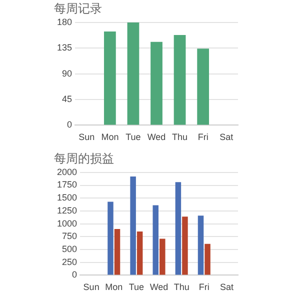  What do you see at coordinates (67, 171) in the screenshot?
I see `y-tick-label: 2000` at bounding box center [67, 171].